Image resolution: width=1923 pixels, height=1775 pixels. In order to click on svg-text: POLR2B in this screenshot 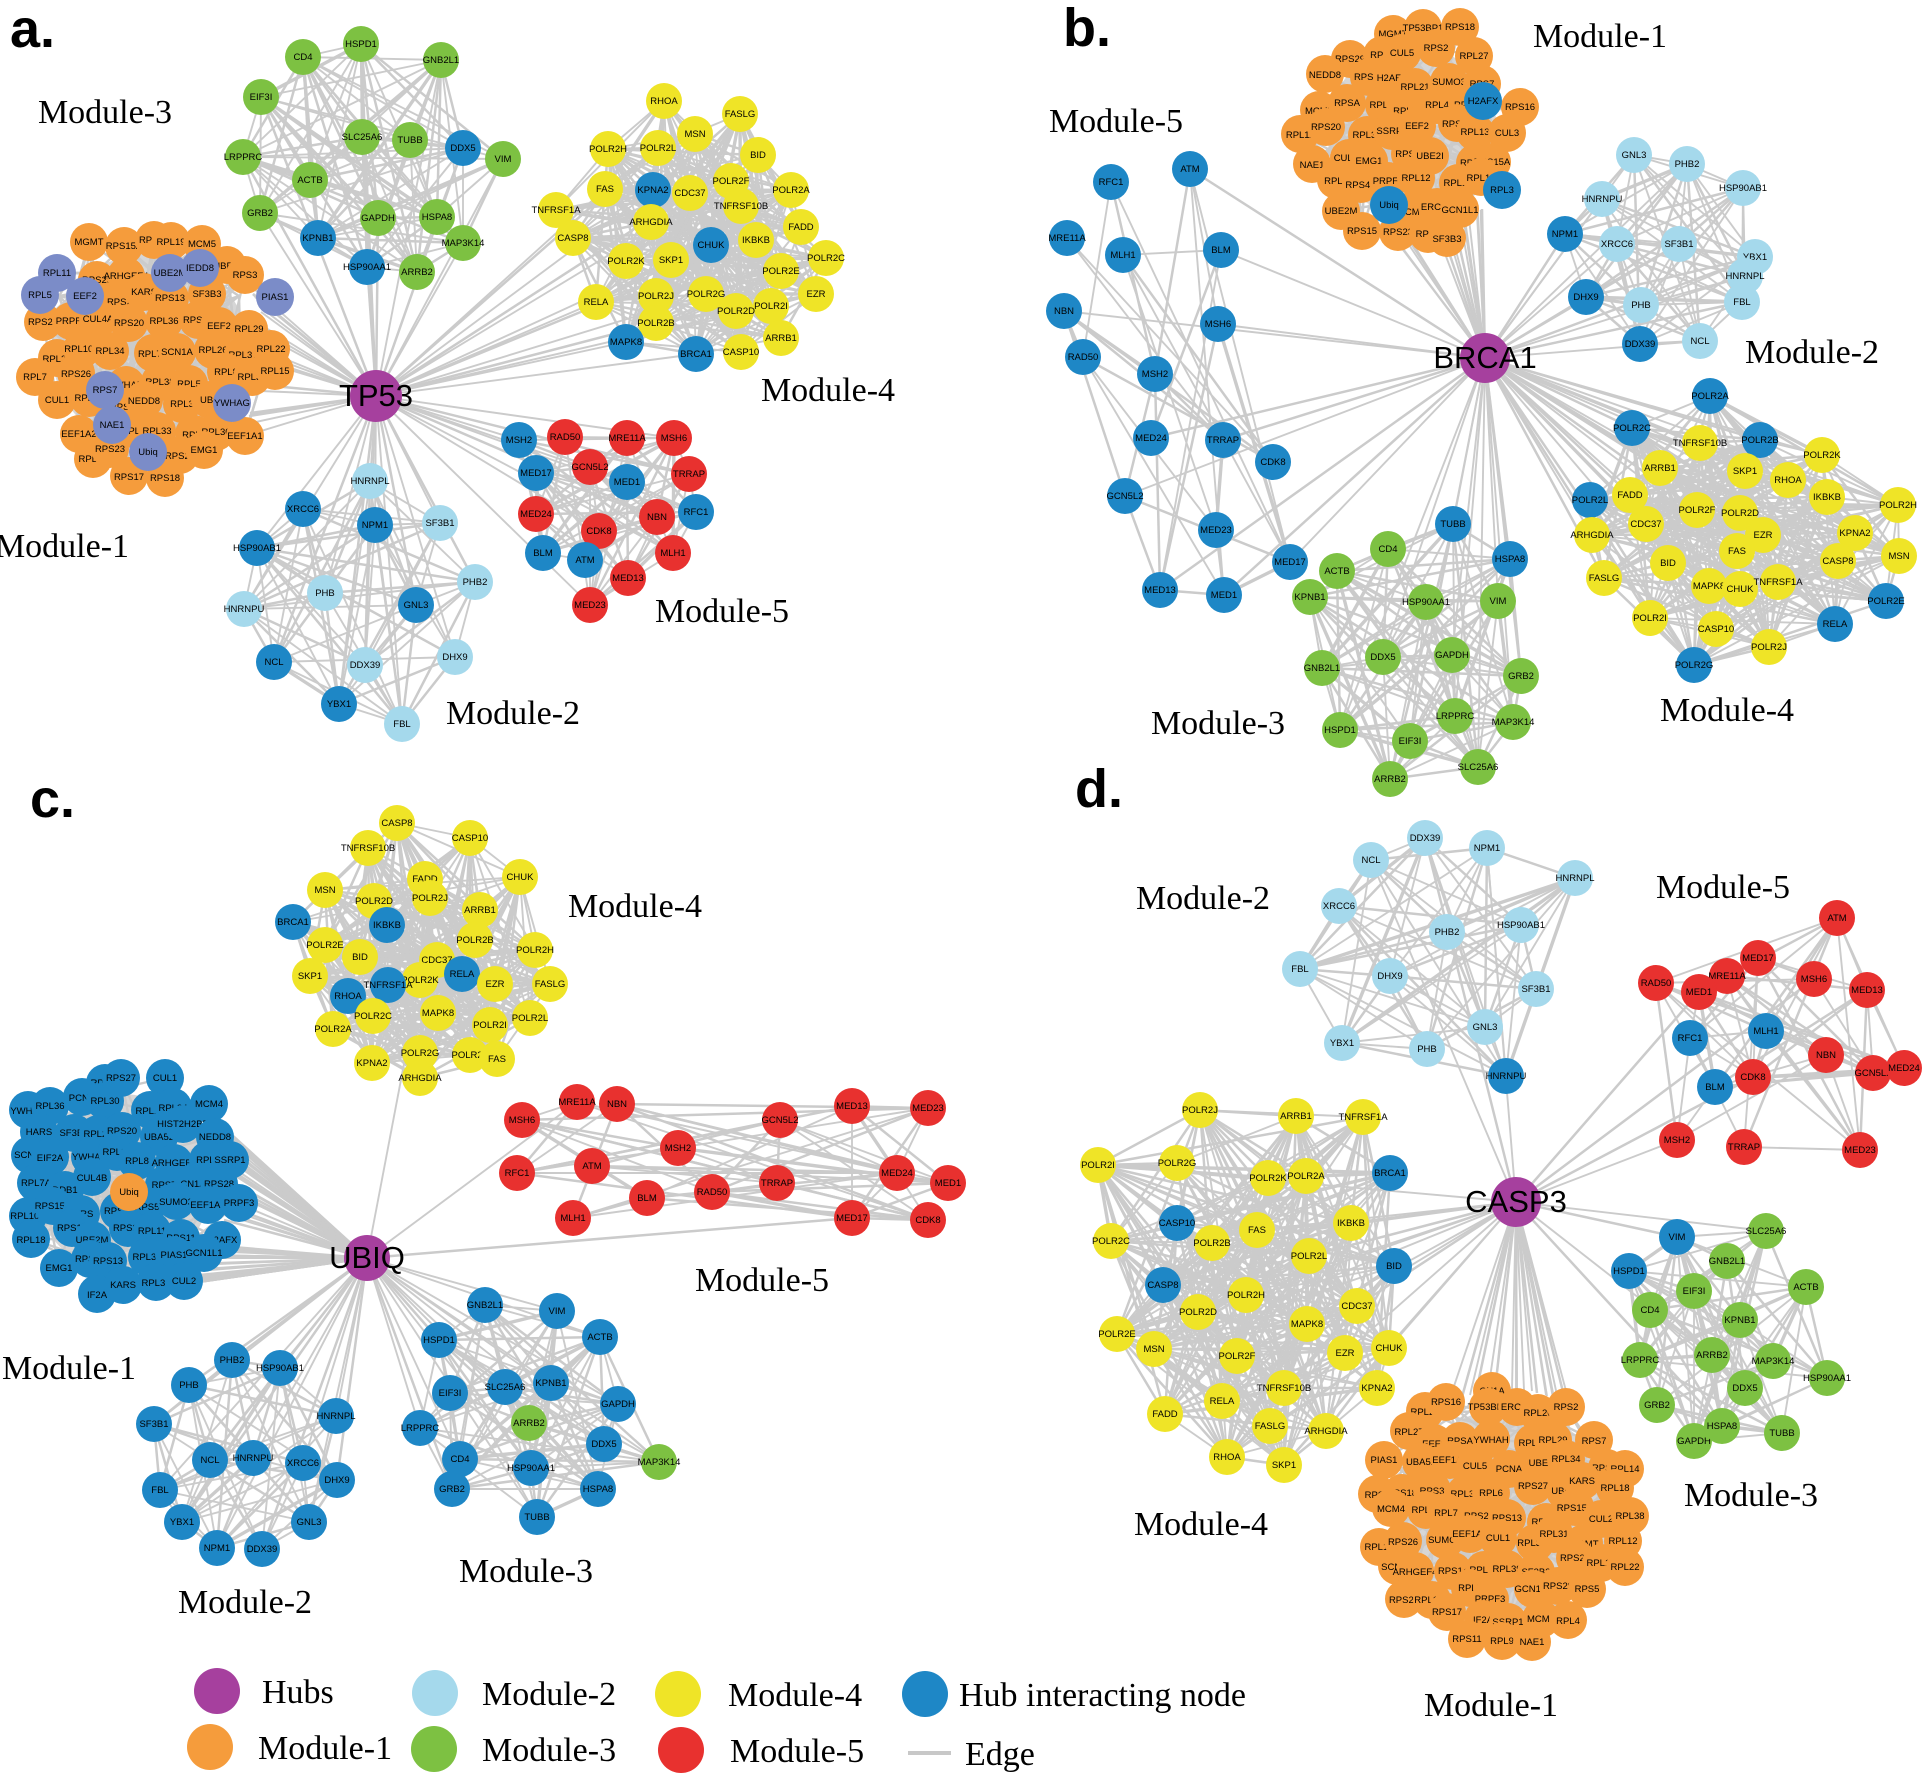, I will do `click(1760, 440)`.